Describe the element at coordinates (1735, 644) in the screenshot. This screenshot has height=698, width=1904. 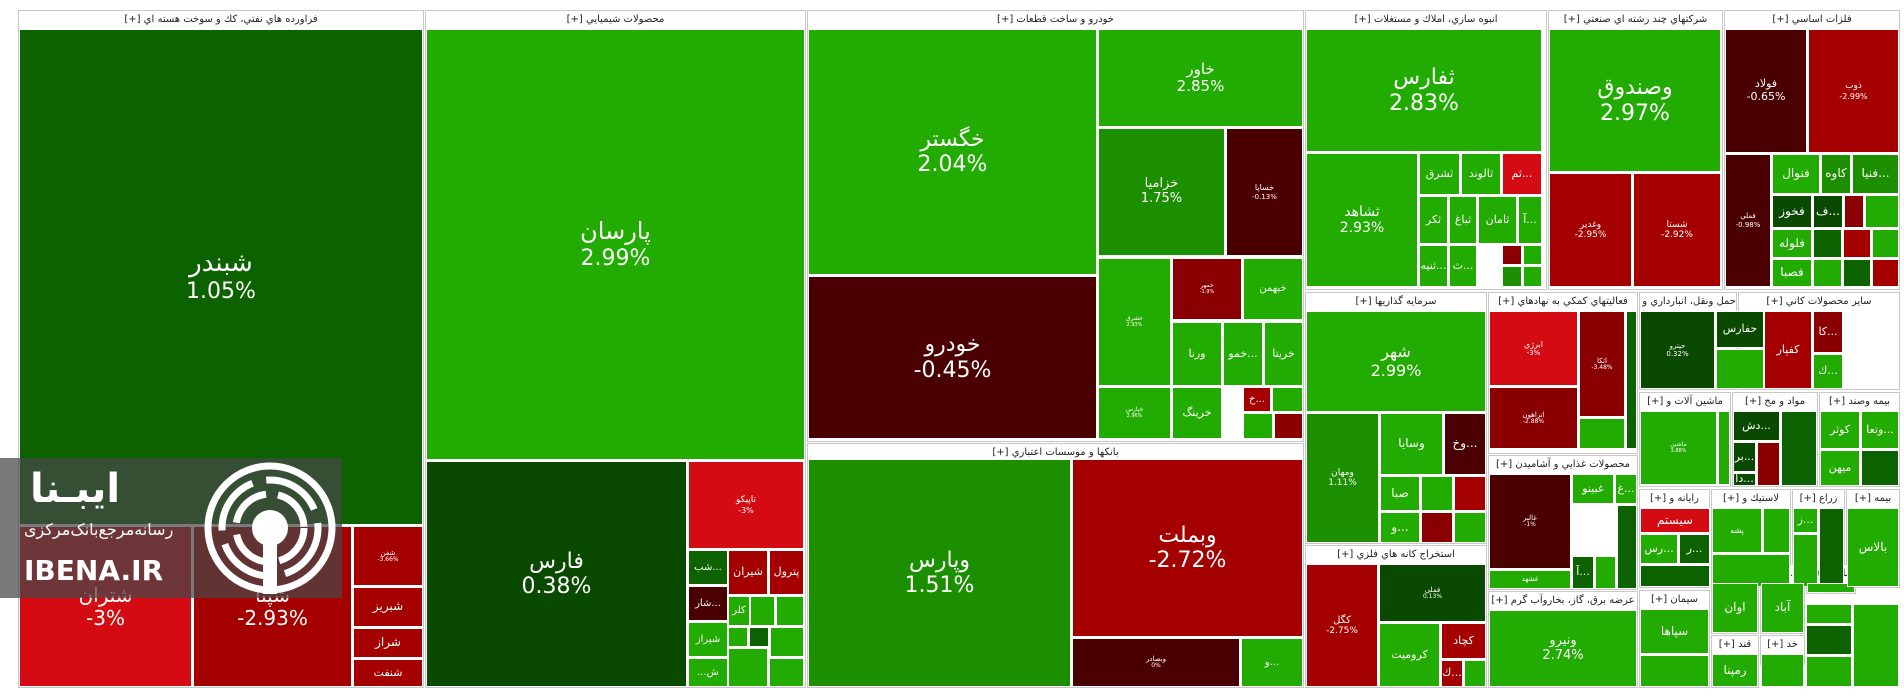
I see `sector-title: قند [+]` at that location.